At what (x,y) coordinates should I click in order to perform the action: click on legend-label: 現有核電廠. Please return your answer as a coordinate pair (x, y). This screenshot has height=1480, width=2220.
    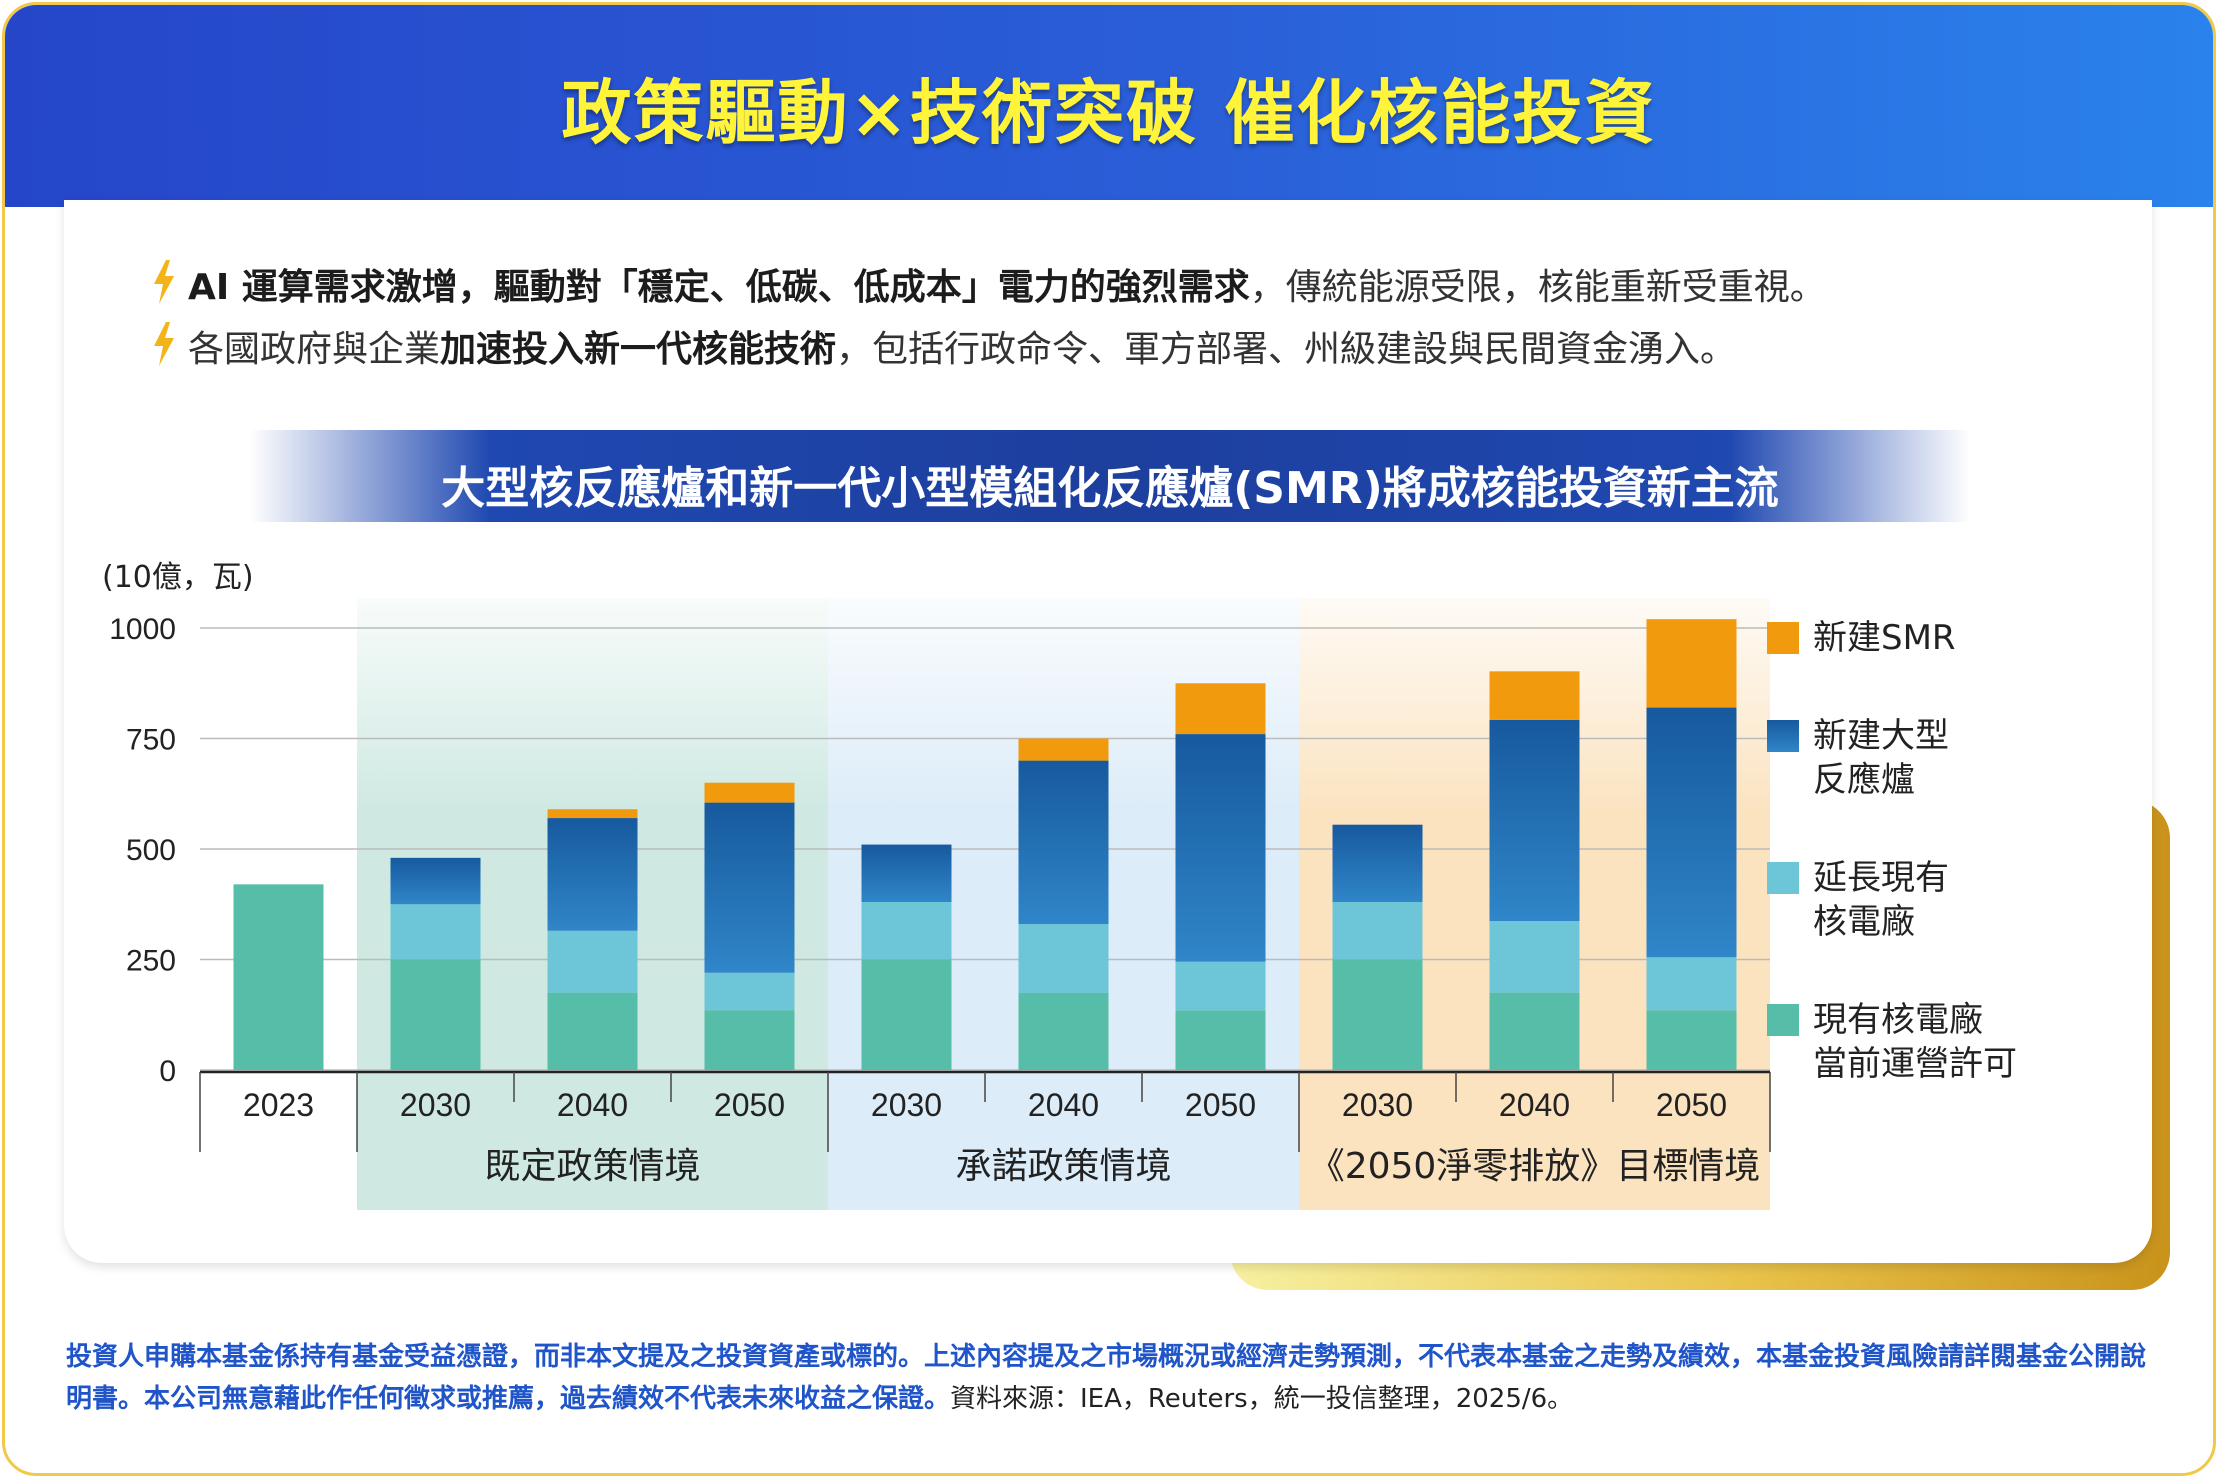
    Looking at the image, I should click on (1898, 1020).